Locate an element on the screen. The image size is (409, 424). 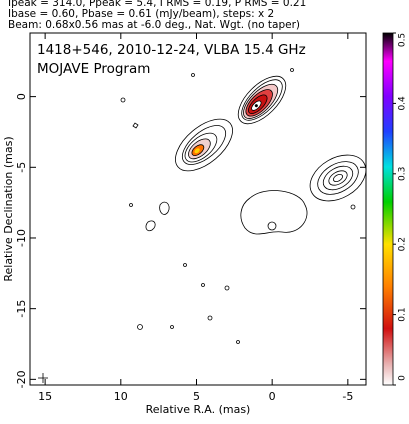
colorbar is located at coordinates (388, 209).